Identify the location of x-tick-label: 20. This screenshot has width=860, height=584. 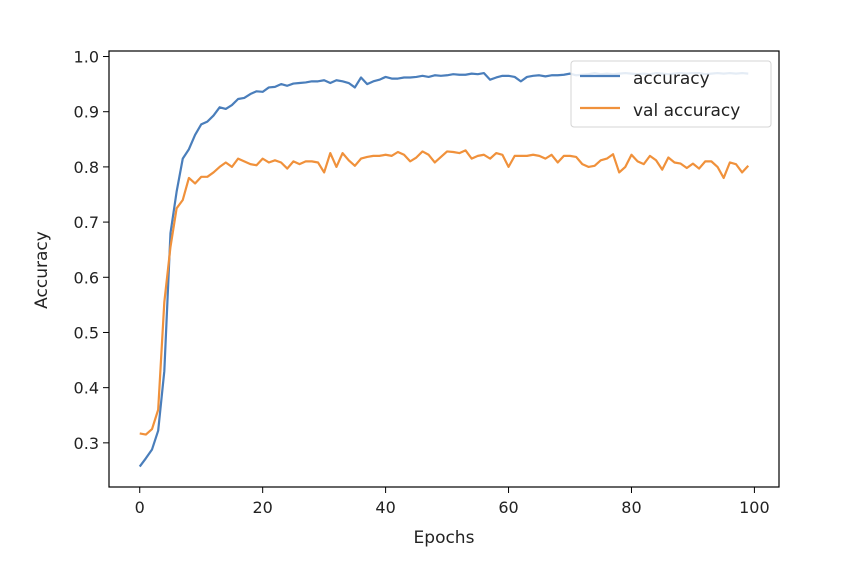
(262, 507).